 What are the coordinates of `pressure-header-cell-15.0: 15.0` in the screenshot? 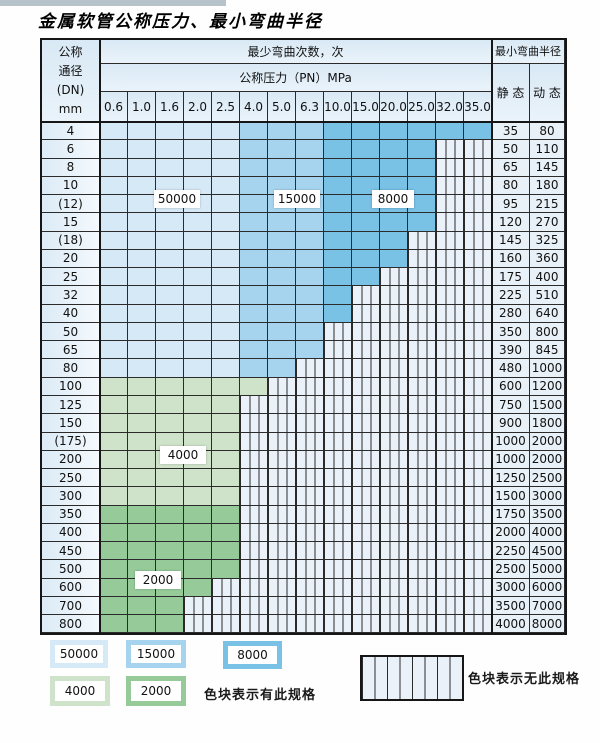 It's located at (366, 107).